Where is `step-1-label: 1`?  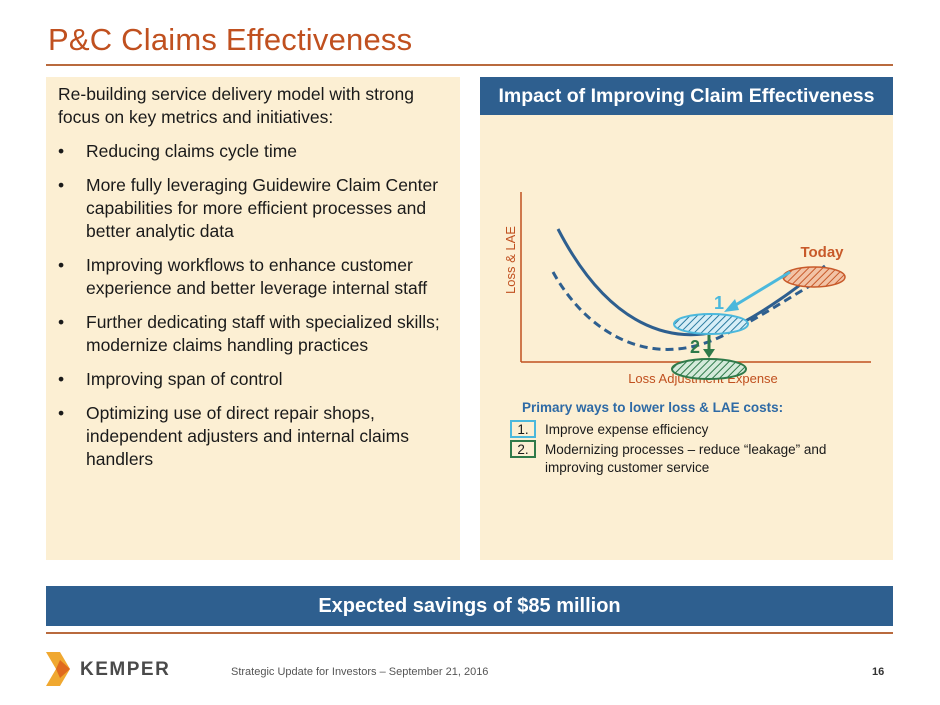 step-1-label: 1 is located at coordinates (719, 303).